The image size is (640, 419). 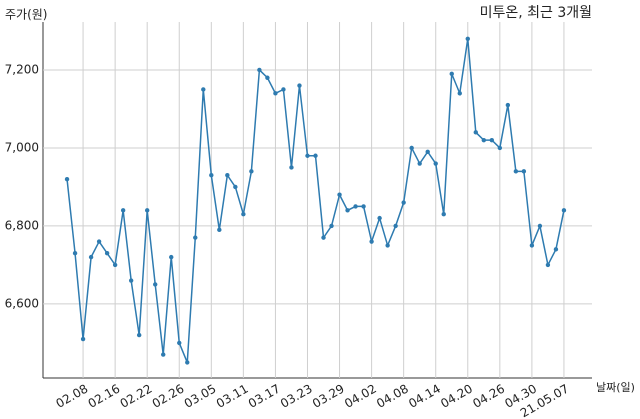 What do you see at coordinates (232, 396) in the screenshot?
I see `x-tick-label: 03.11` at bounding box center [232, 396].